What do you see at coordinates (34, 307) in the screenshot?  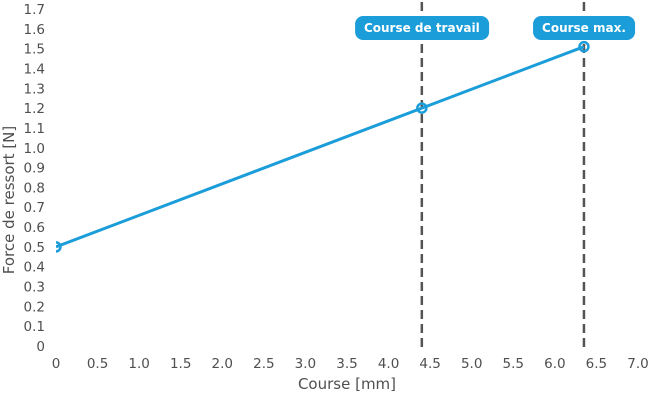 I see `y-tick-label: 0.2` at bounding box center [34, 307].